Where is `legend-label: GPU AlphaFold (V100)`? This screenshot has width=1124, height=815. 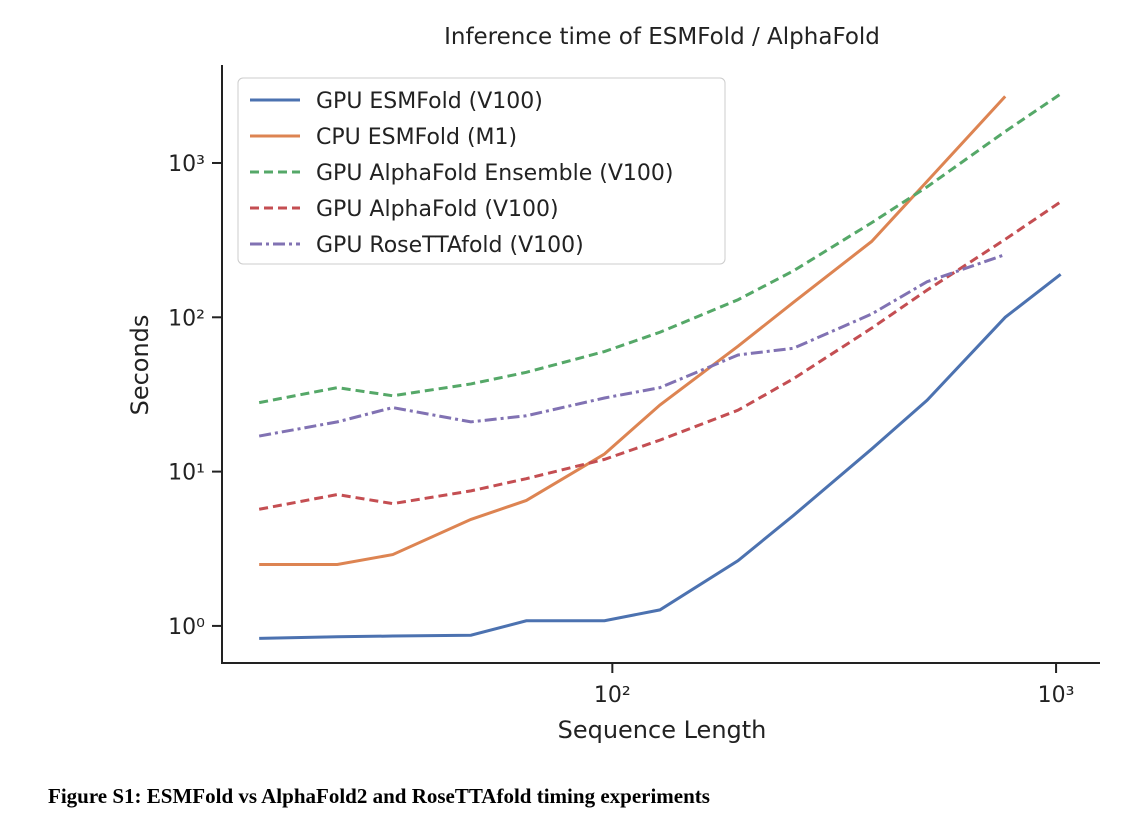 legend-label: GPU AlphaFold (V100) is located at coordinates (437, 209).